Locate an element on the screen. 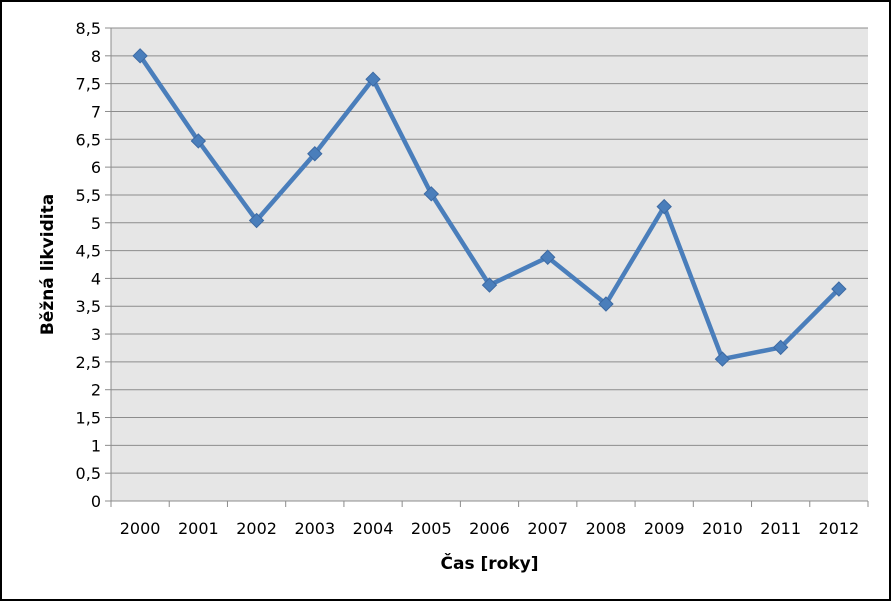 This screenshot has height=603, width=891. x-tick-label: 2005 is located at coordinates (431, 528).